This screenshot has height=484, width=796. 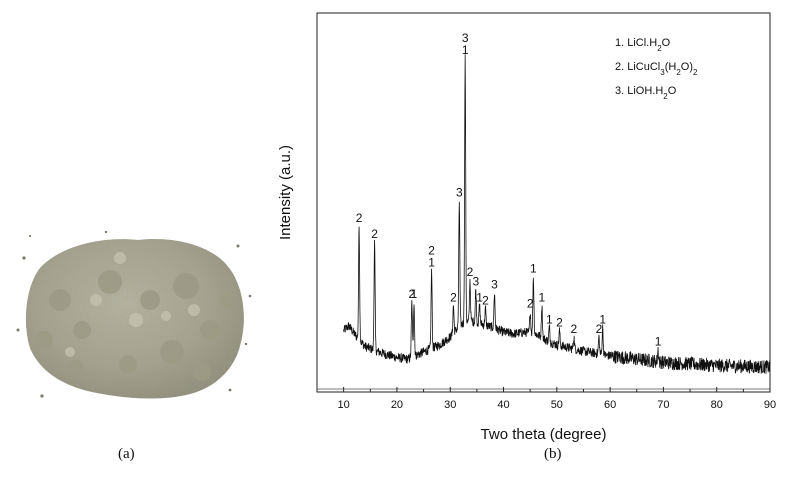 I want to click on x-tick-label: 50, so click(x=557, y=405).